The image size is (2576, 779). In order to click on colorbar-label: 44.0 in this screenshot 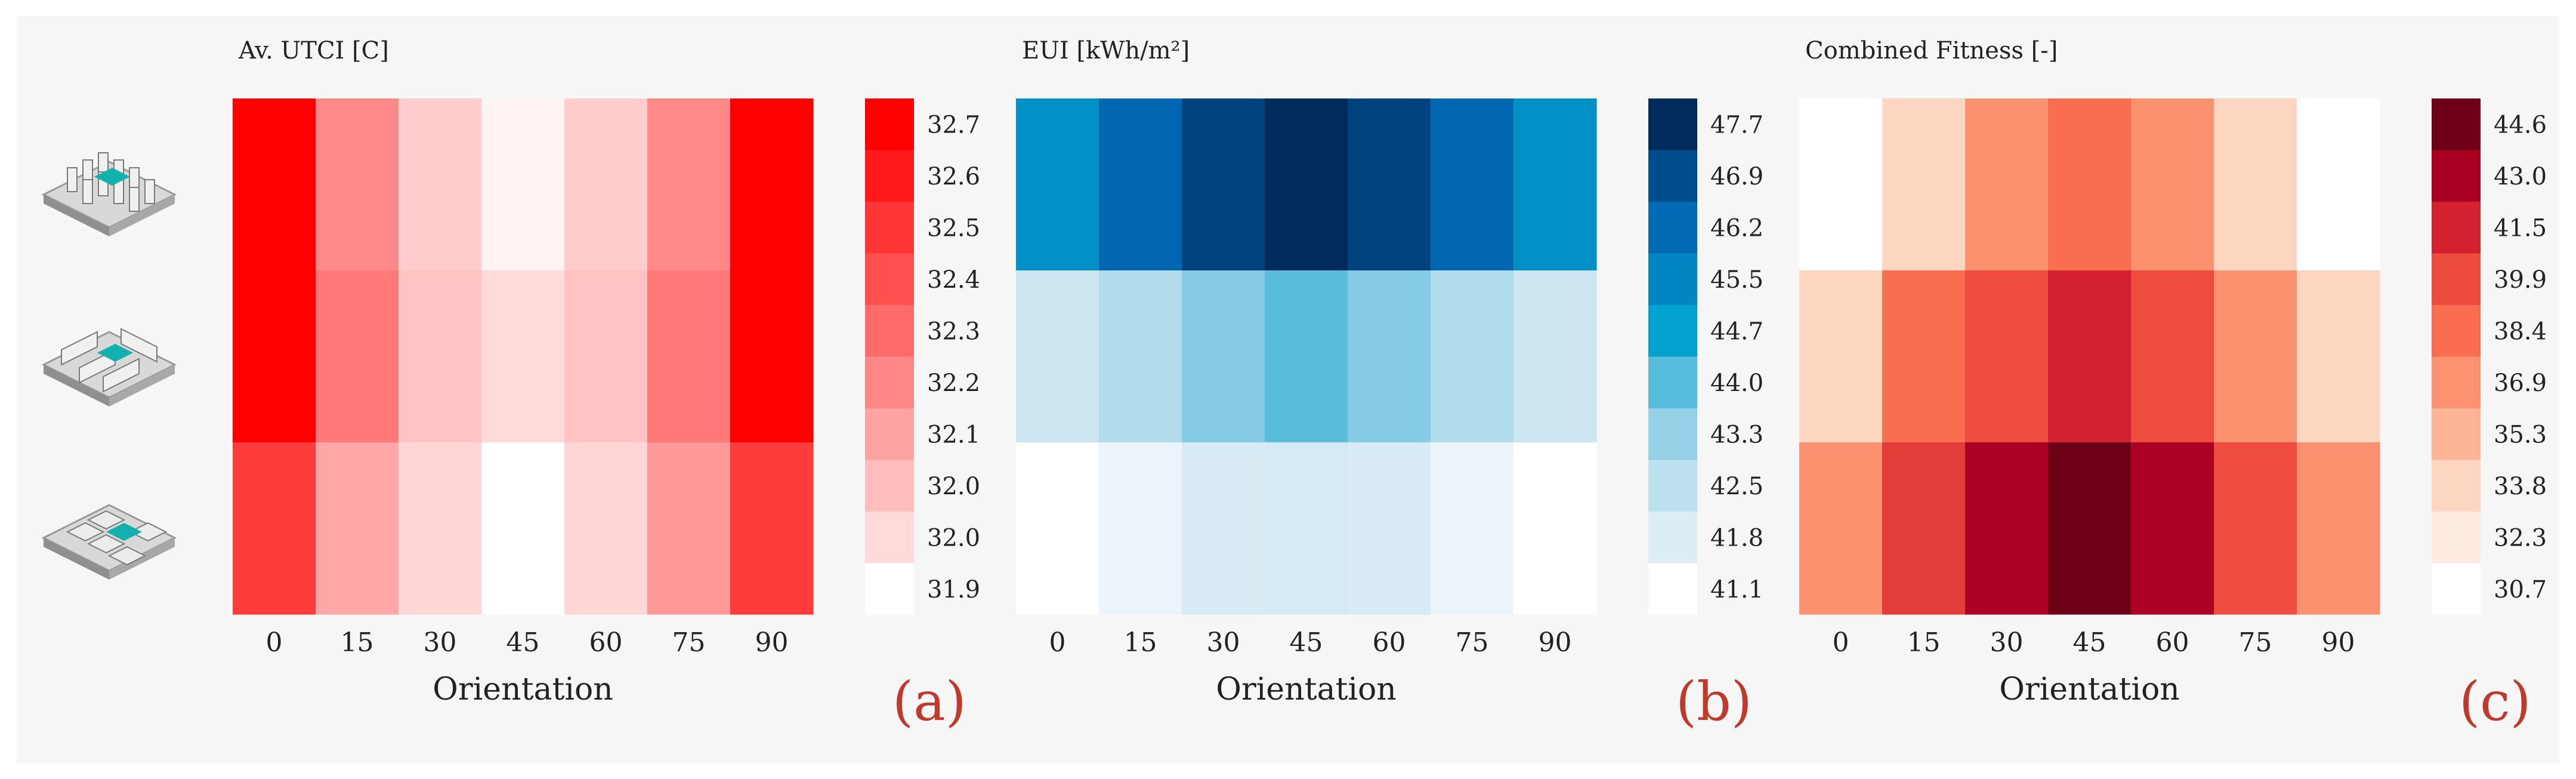, I will do `click(1737, 383)`.